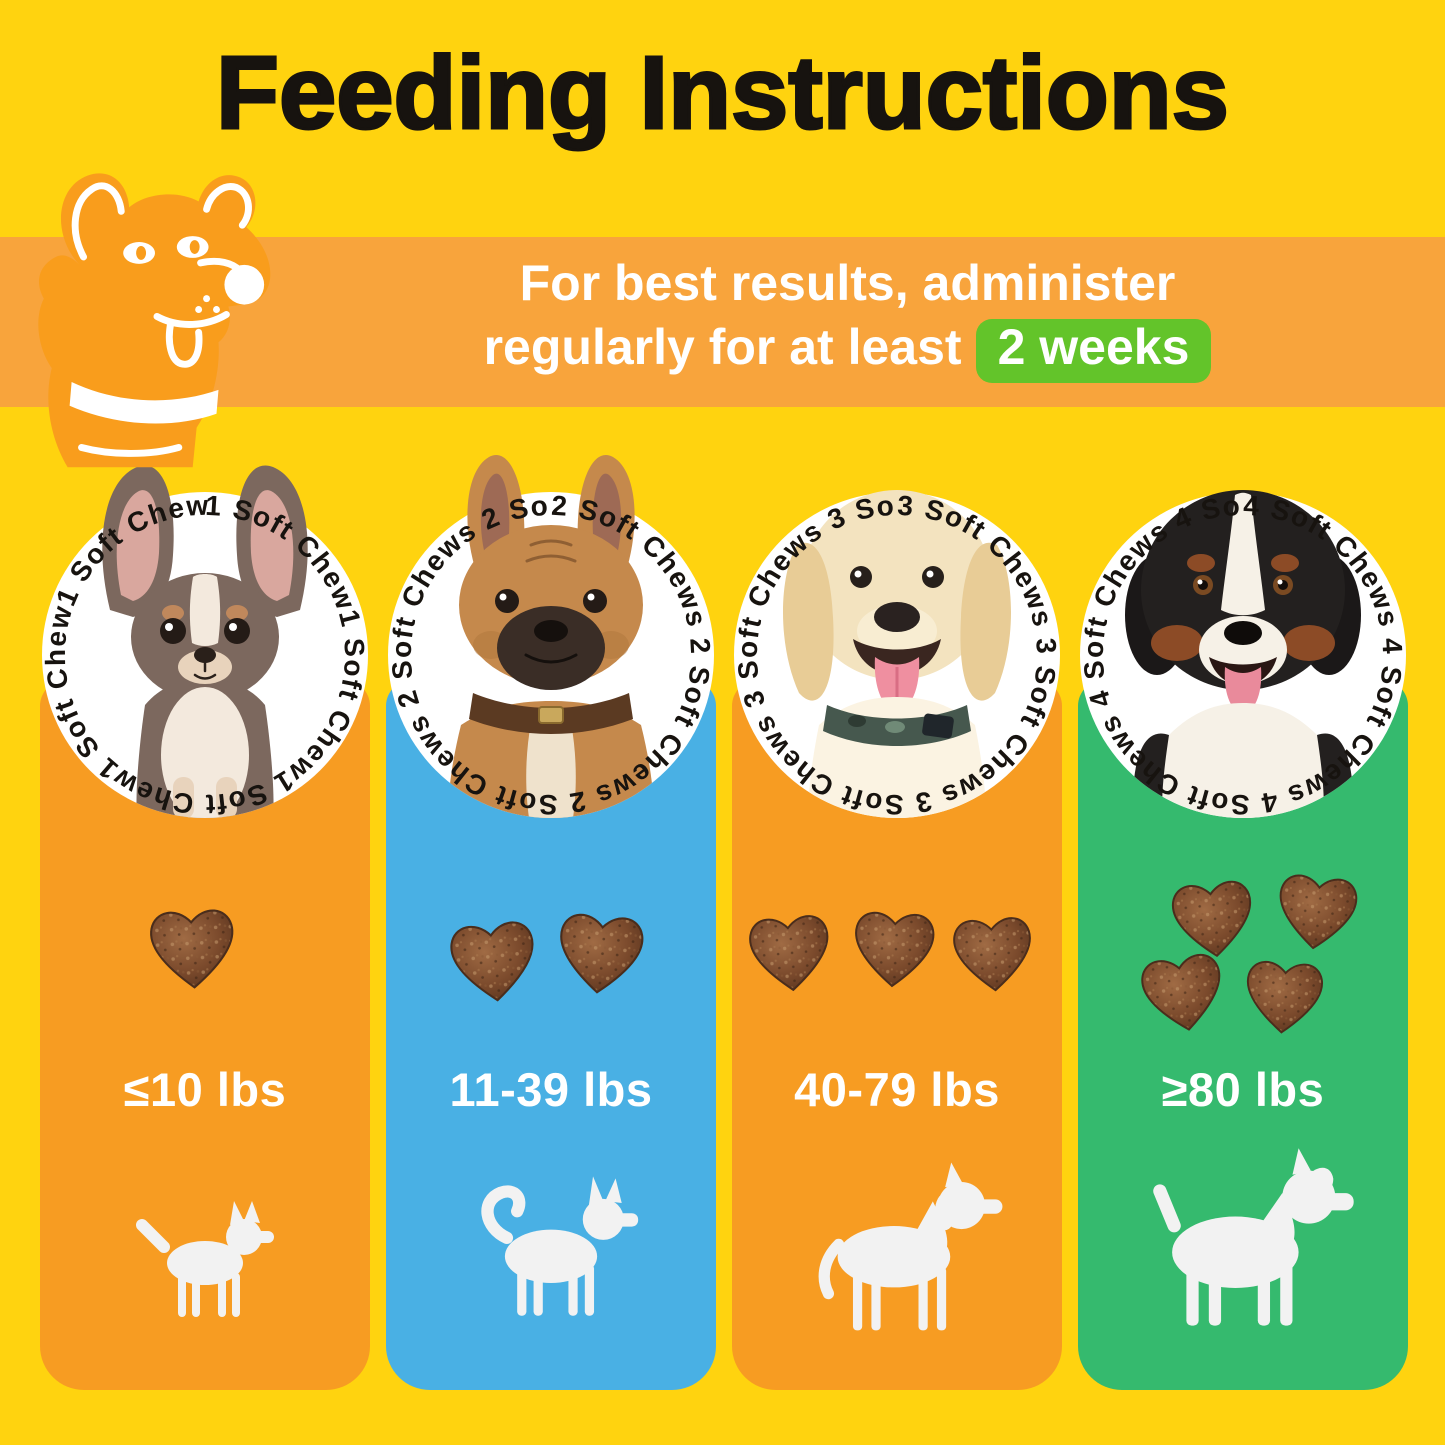 The width and height of the screenshot is (1445, 1445). I want to click on page-title: Feeding Instructions, so click(723, 93).